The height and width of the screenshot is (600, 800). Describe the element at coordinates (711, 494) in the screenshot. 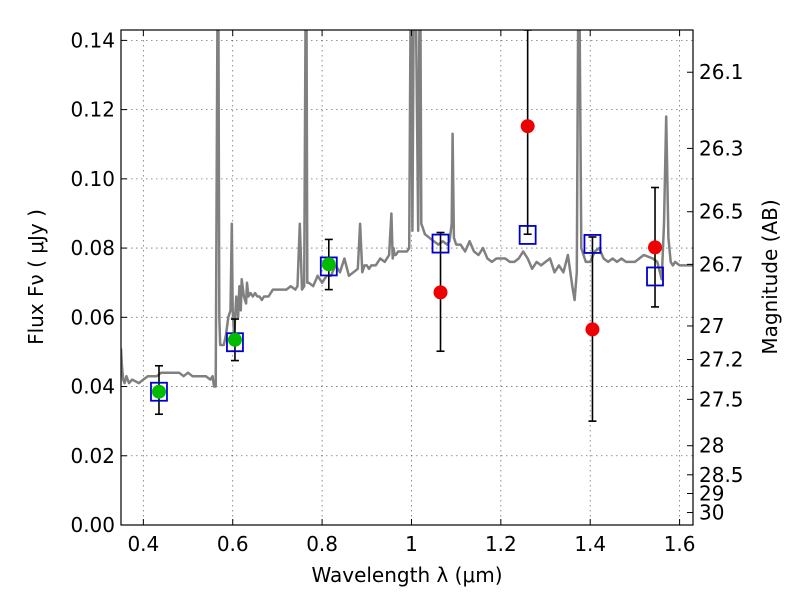

I see `right-tick-label: 29` at that location.